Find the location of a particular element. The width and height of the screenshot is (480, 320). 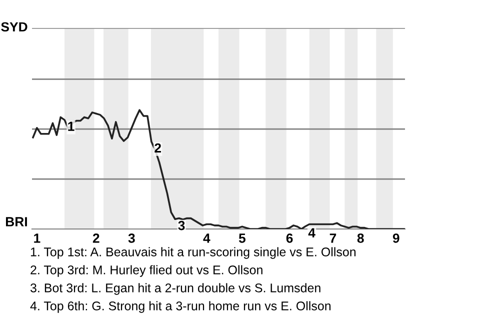

x-tick-label: 3 is located at coordinates (131, 238).